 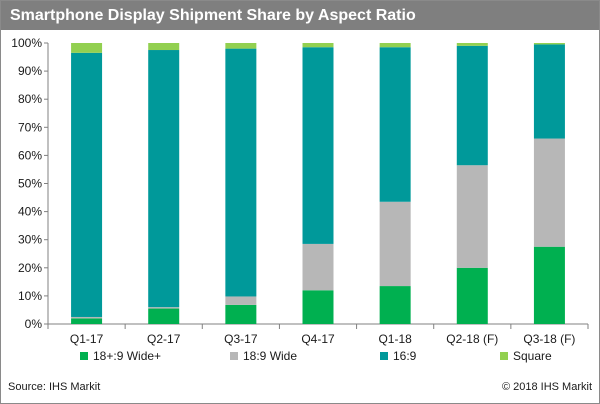 What do you see at coordinates (241, 339) in the screenshot?
I see `x-tick-label: Q3-17` at bounding box center [241, 339].